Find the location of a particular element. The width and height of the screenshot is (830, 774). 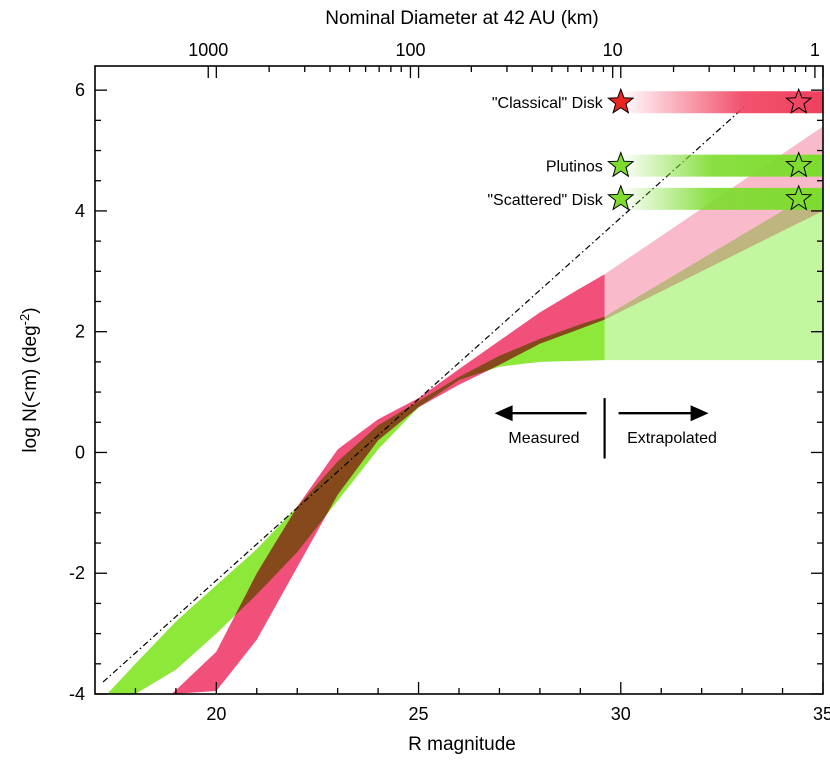

level-star-end-classical-disk is located at coordinates (799, 100).